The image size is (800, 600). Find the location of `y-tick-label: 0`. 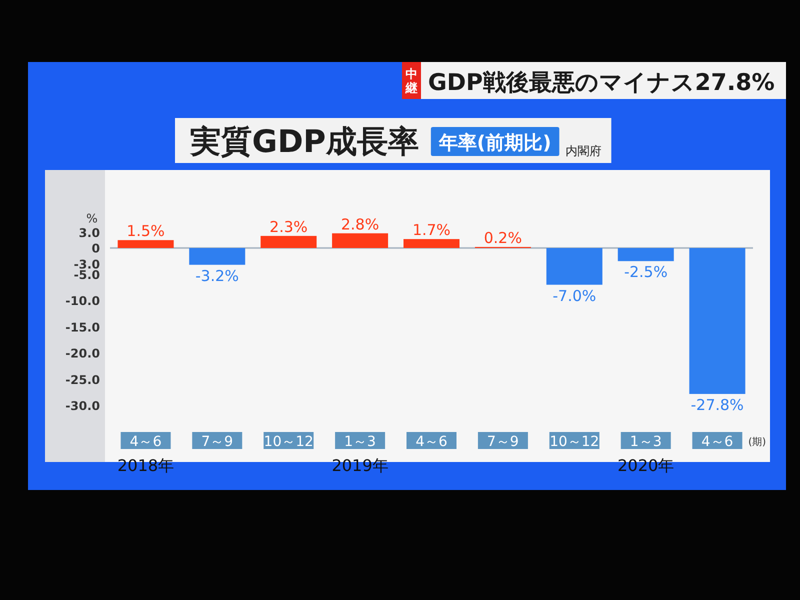

y-tick-label: 0 is located at coordinates (96, 249).